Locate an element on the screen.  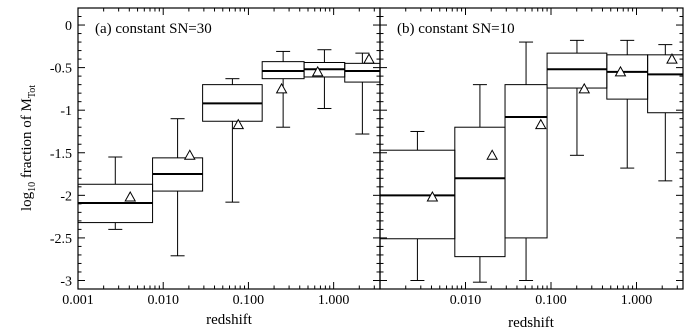
y-tick-label: -0.5 is located at coordinates (61, 69).